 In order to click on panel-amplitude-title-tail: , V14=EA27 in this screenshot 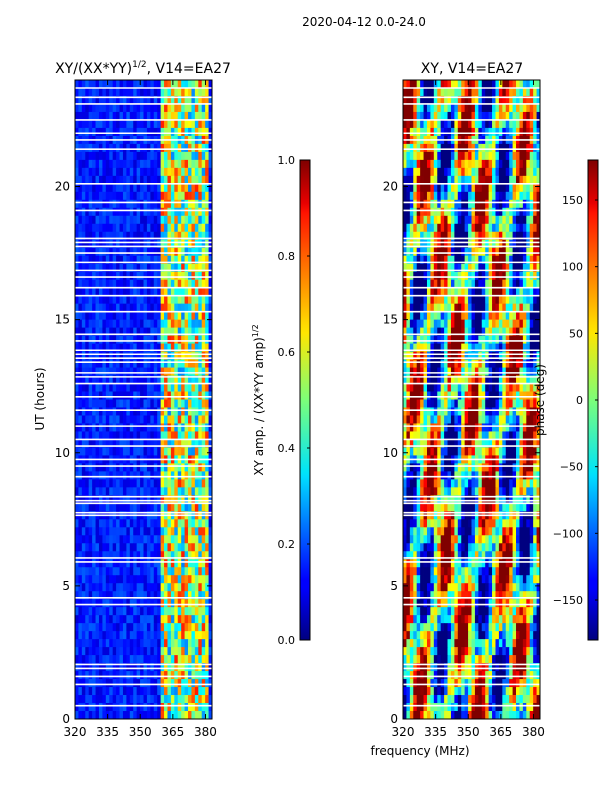, I will do `click(189, 69)`.